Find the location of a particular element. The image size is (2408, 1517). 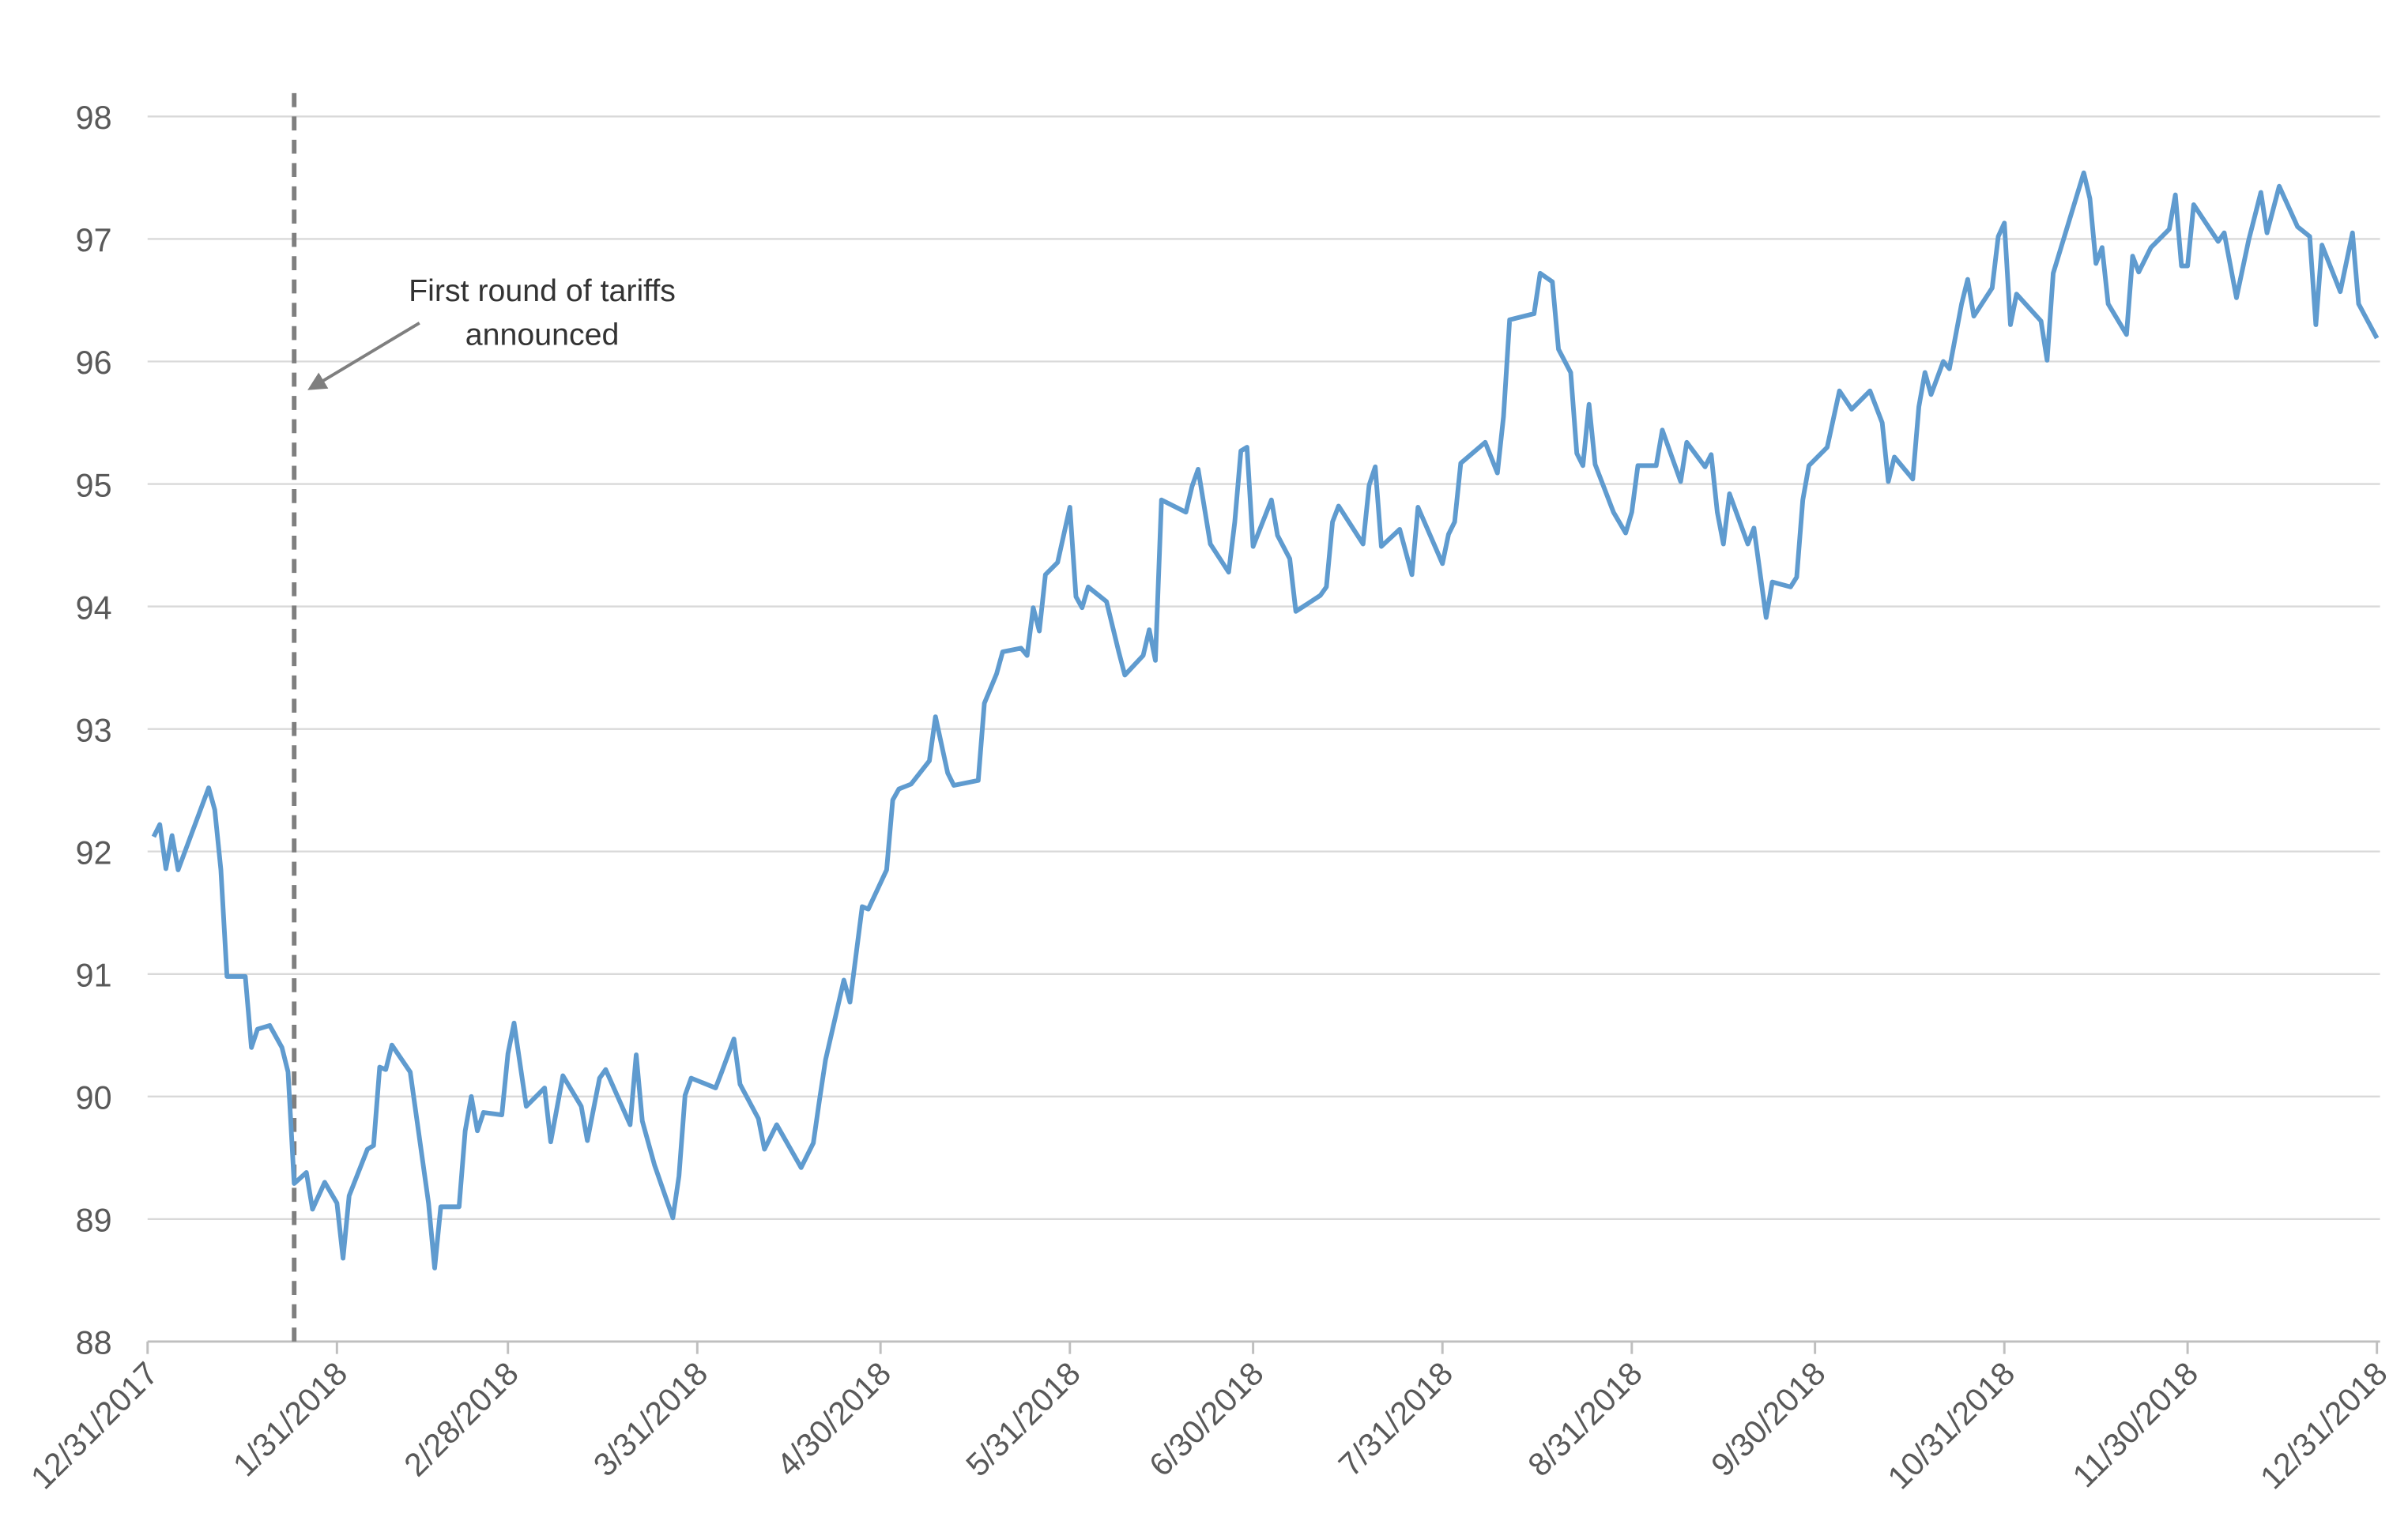

y-tick-label: 96 is located at coordinates (94, 363).